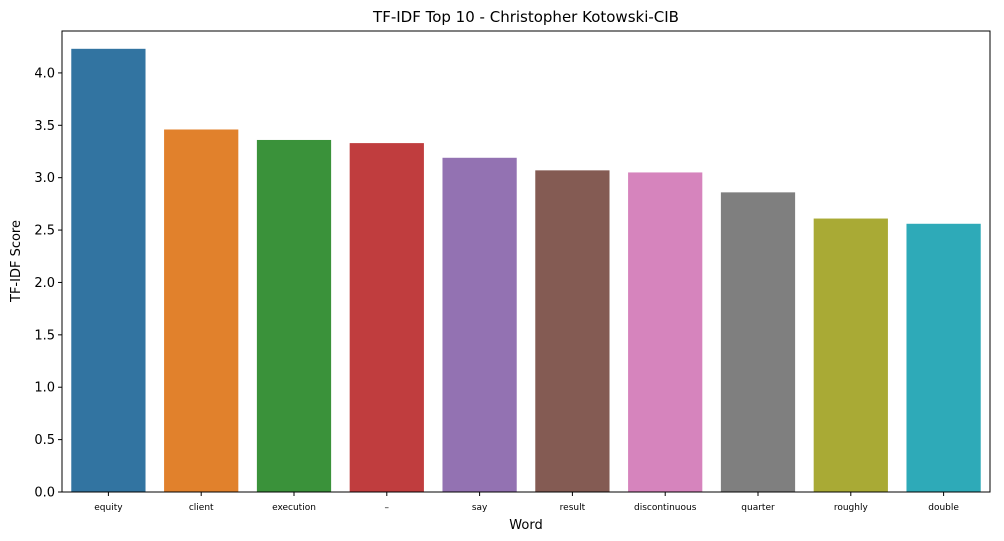 Image resolution: width=1004 pixels, height=541 pixels. I want to click on y-axis-ticks: 0.0 0.5 1.0 1.5 2.0 2.5 3.0 3.5 4.0, so click(48, 283).